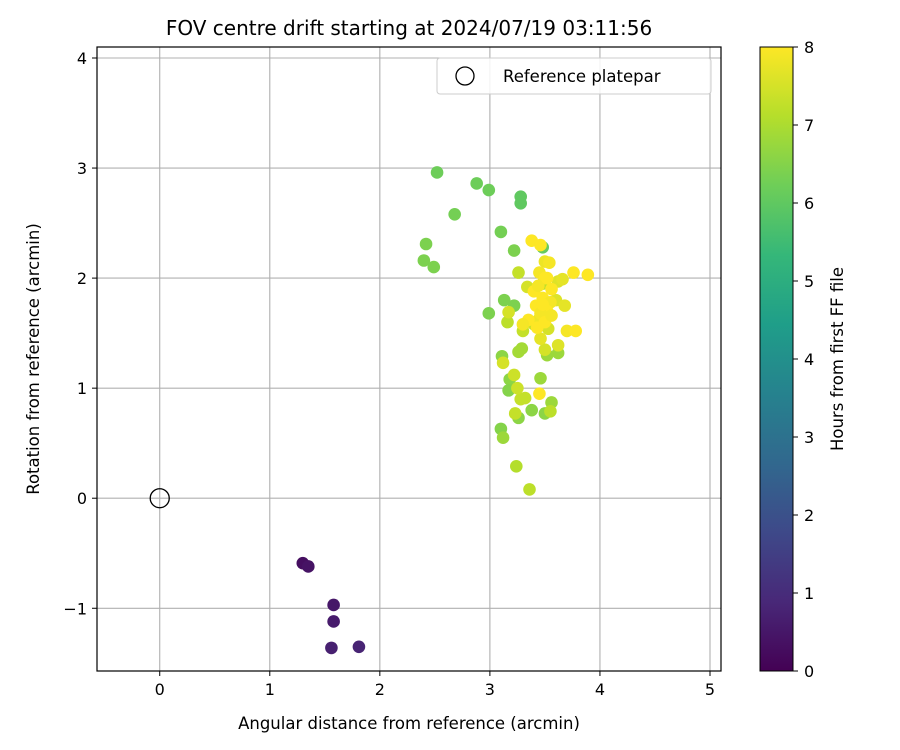  I want to click on x-tick-label: 4, so click(600, 689).